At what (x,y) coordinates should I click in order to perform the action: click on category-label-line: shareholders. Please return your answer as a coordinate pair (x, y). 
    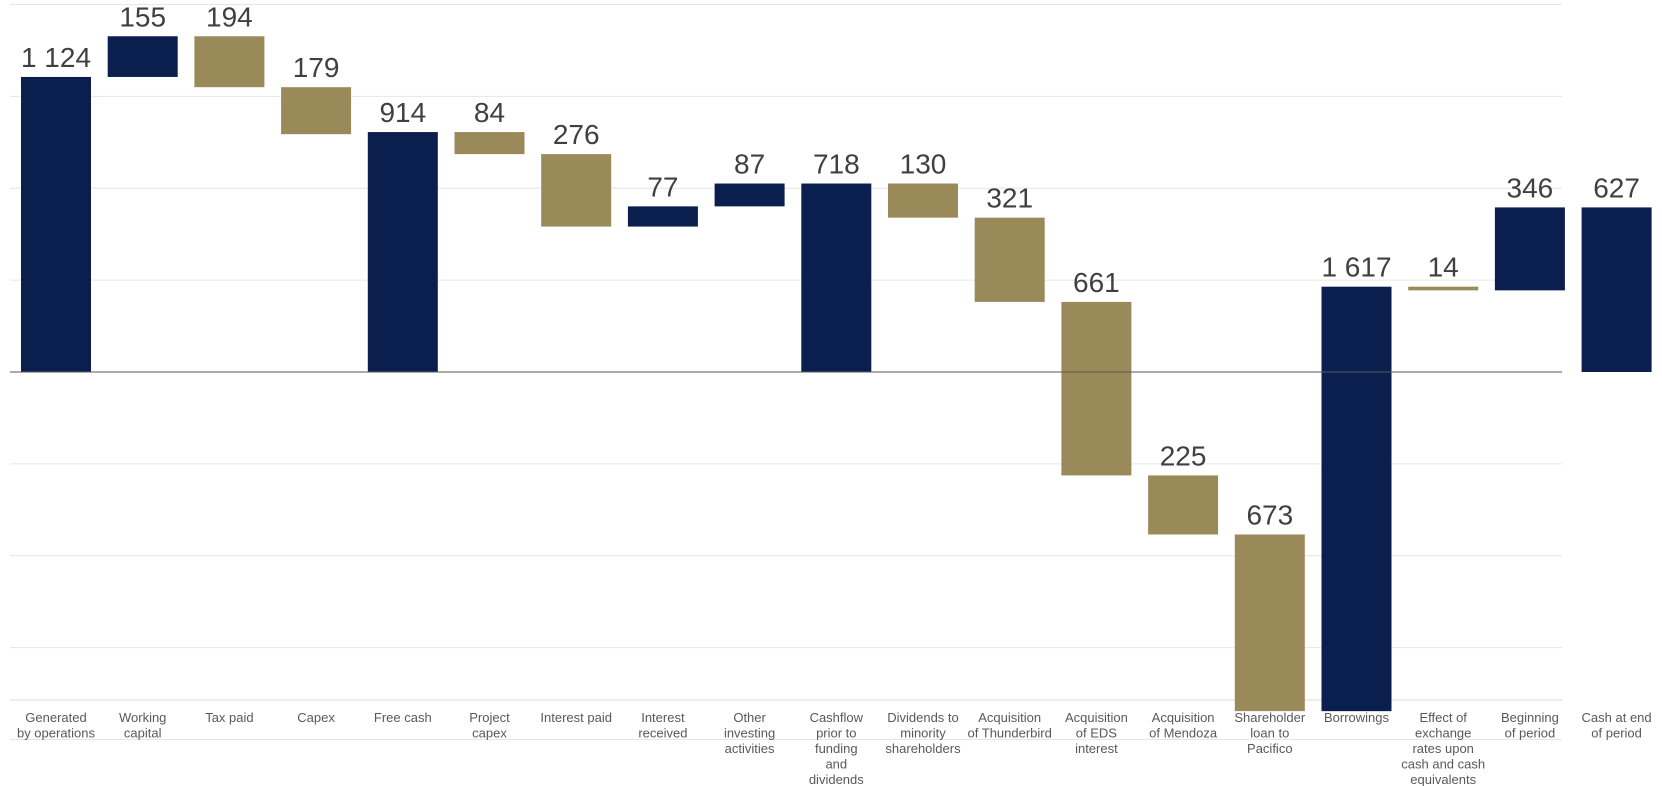
    Looking at the image, I should click on (923, 748).